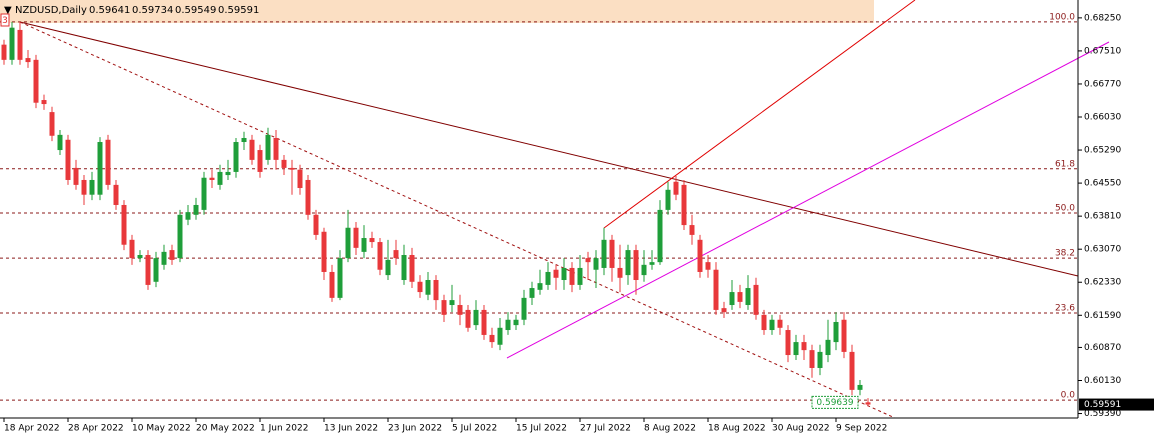  I want to click on header-low: 0.59549, so click(195, 10).